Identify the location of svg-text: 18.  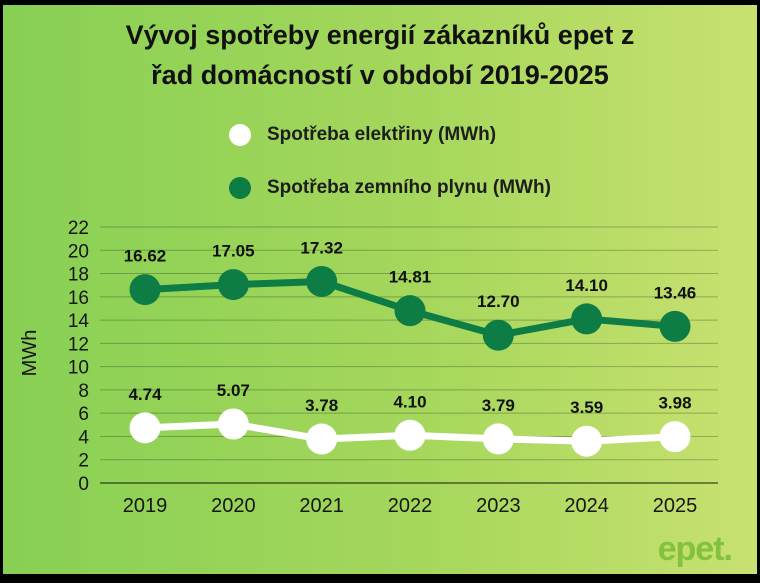
(78, 275).